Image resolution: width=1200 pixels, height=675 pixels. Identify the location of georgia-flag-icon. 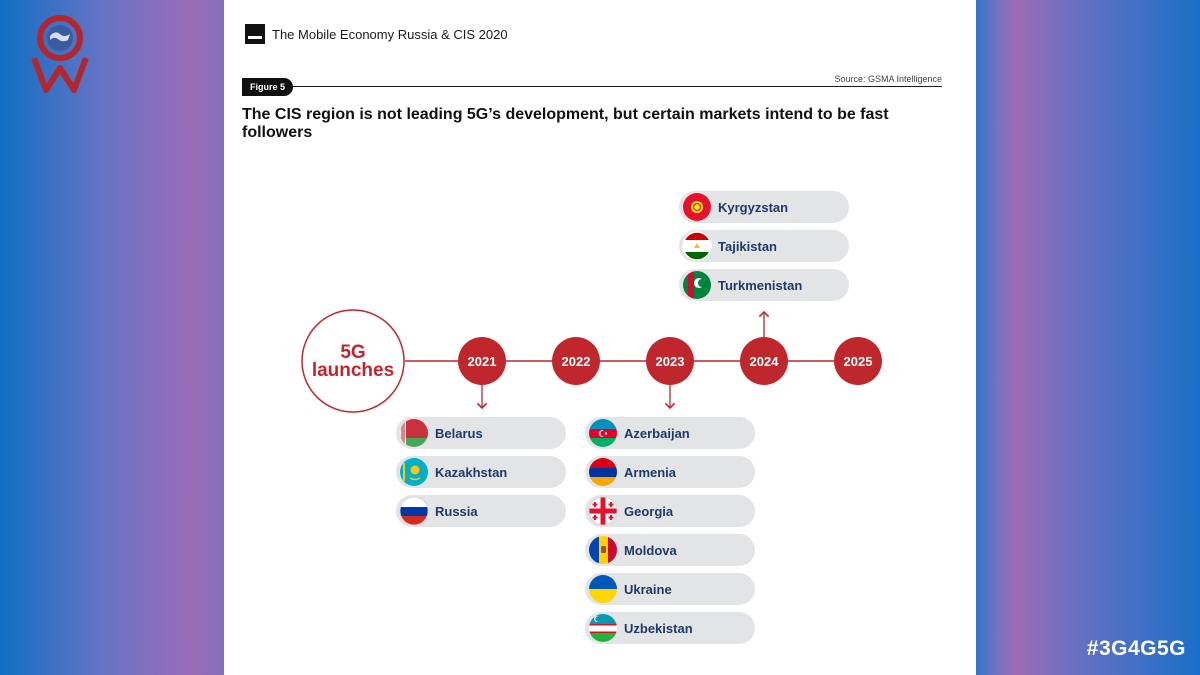
(603, 511).